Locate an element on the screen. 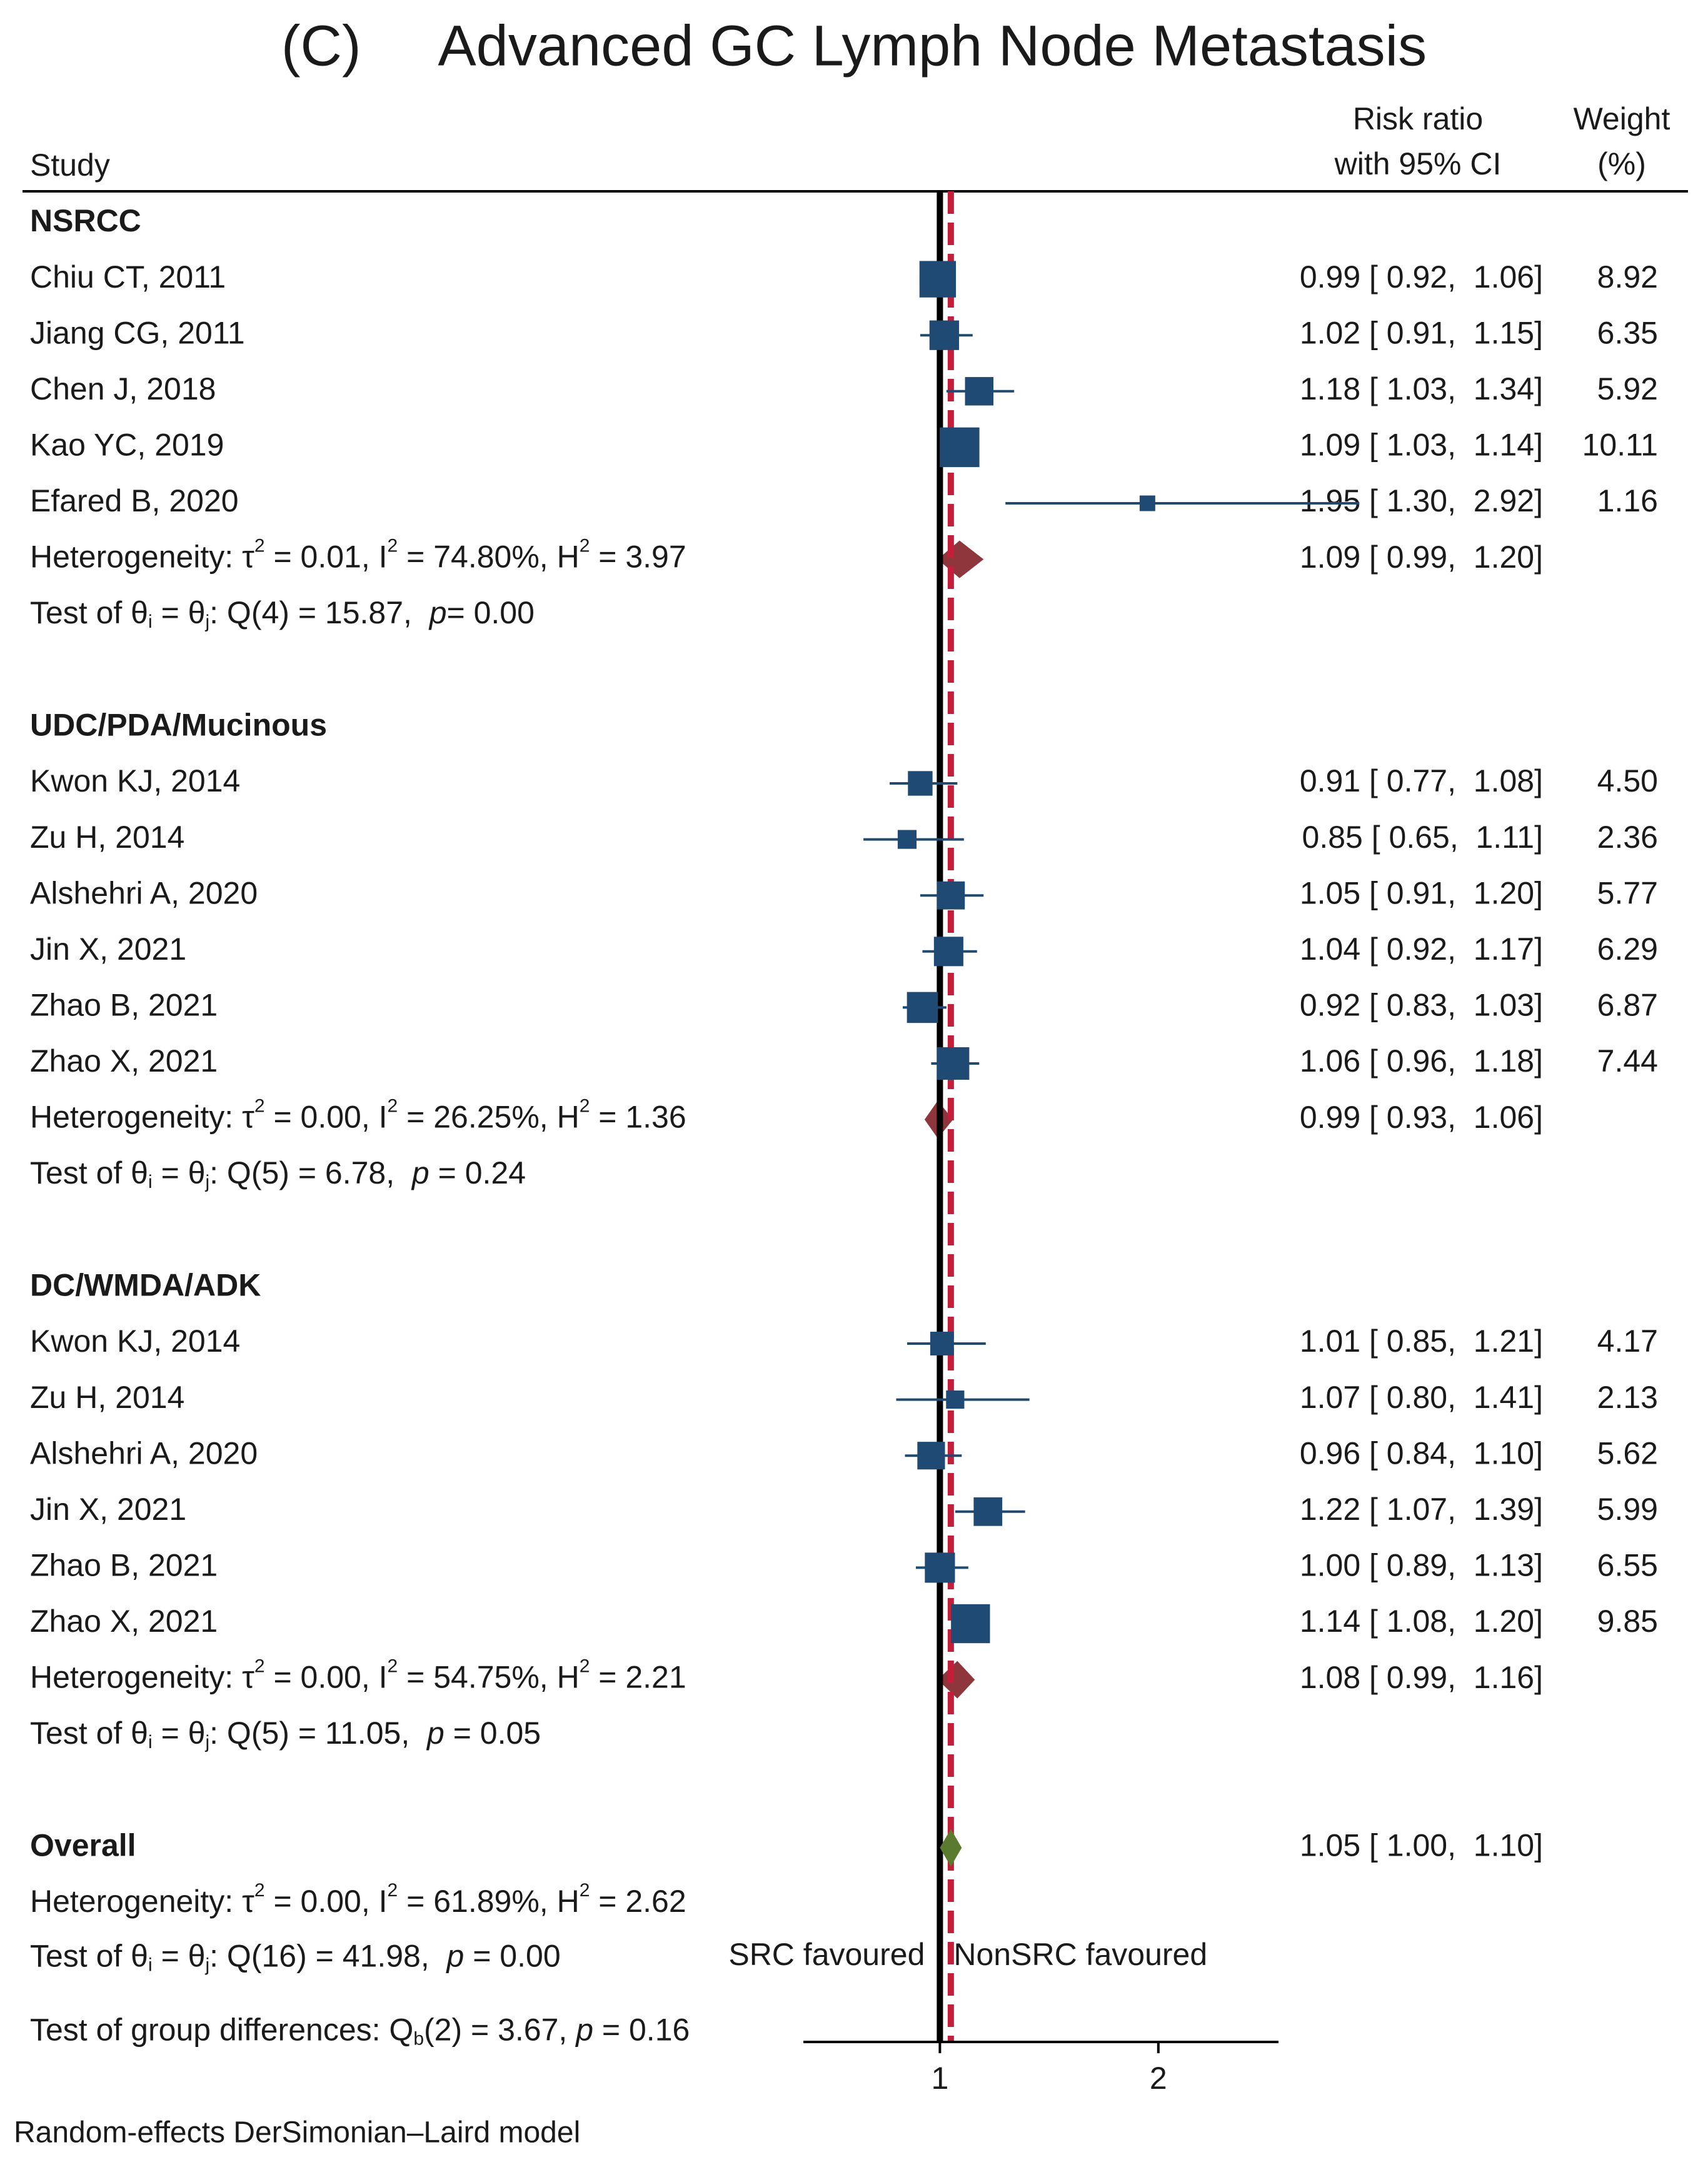 Image resolution: width=1708 pixels, height=2172 pixels. study-ci-value: 0.85 [ 0.65, 1.11] is located at coordinates (1422, 838).